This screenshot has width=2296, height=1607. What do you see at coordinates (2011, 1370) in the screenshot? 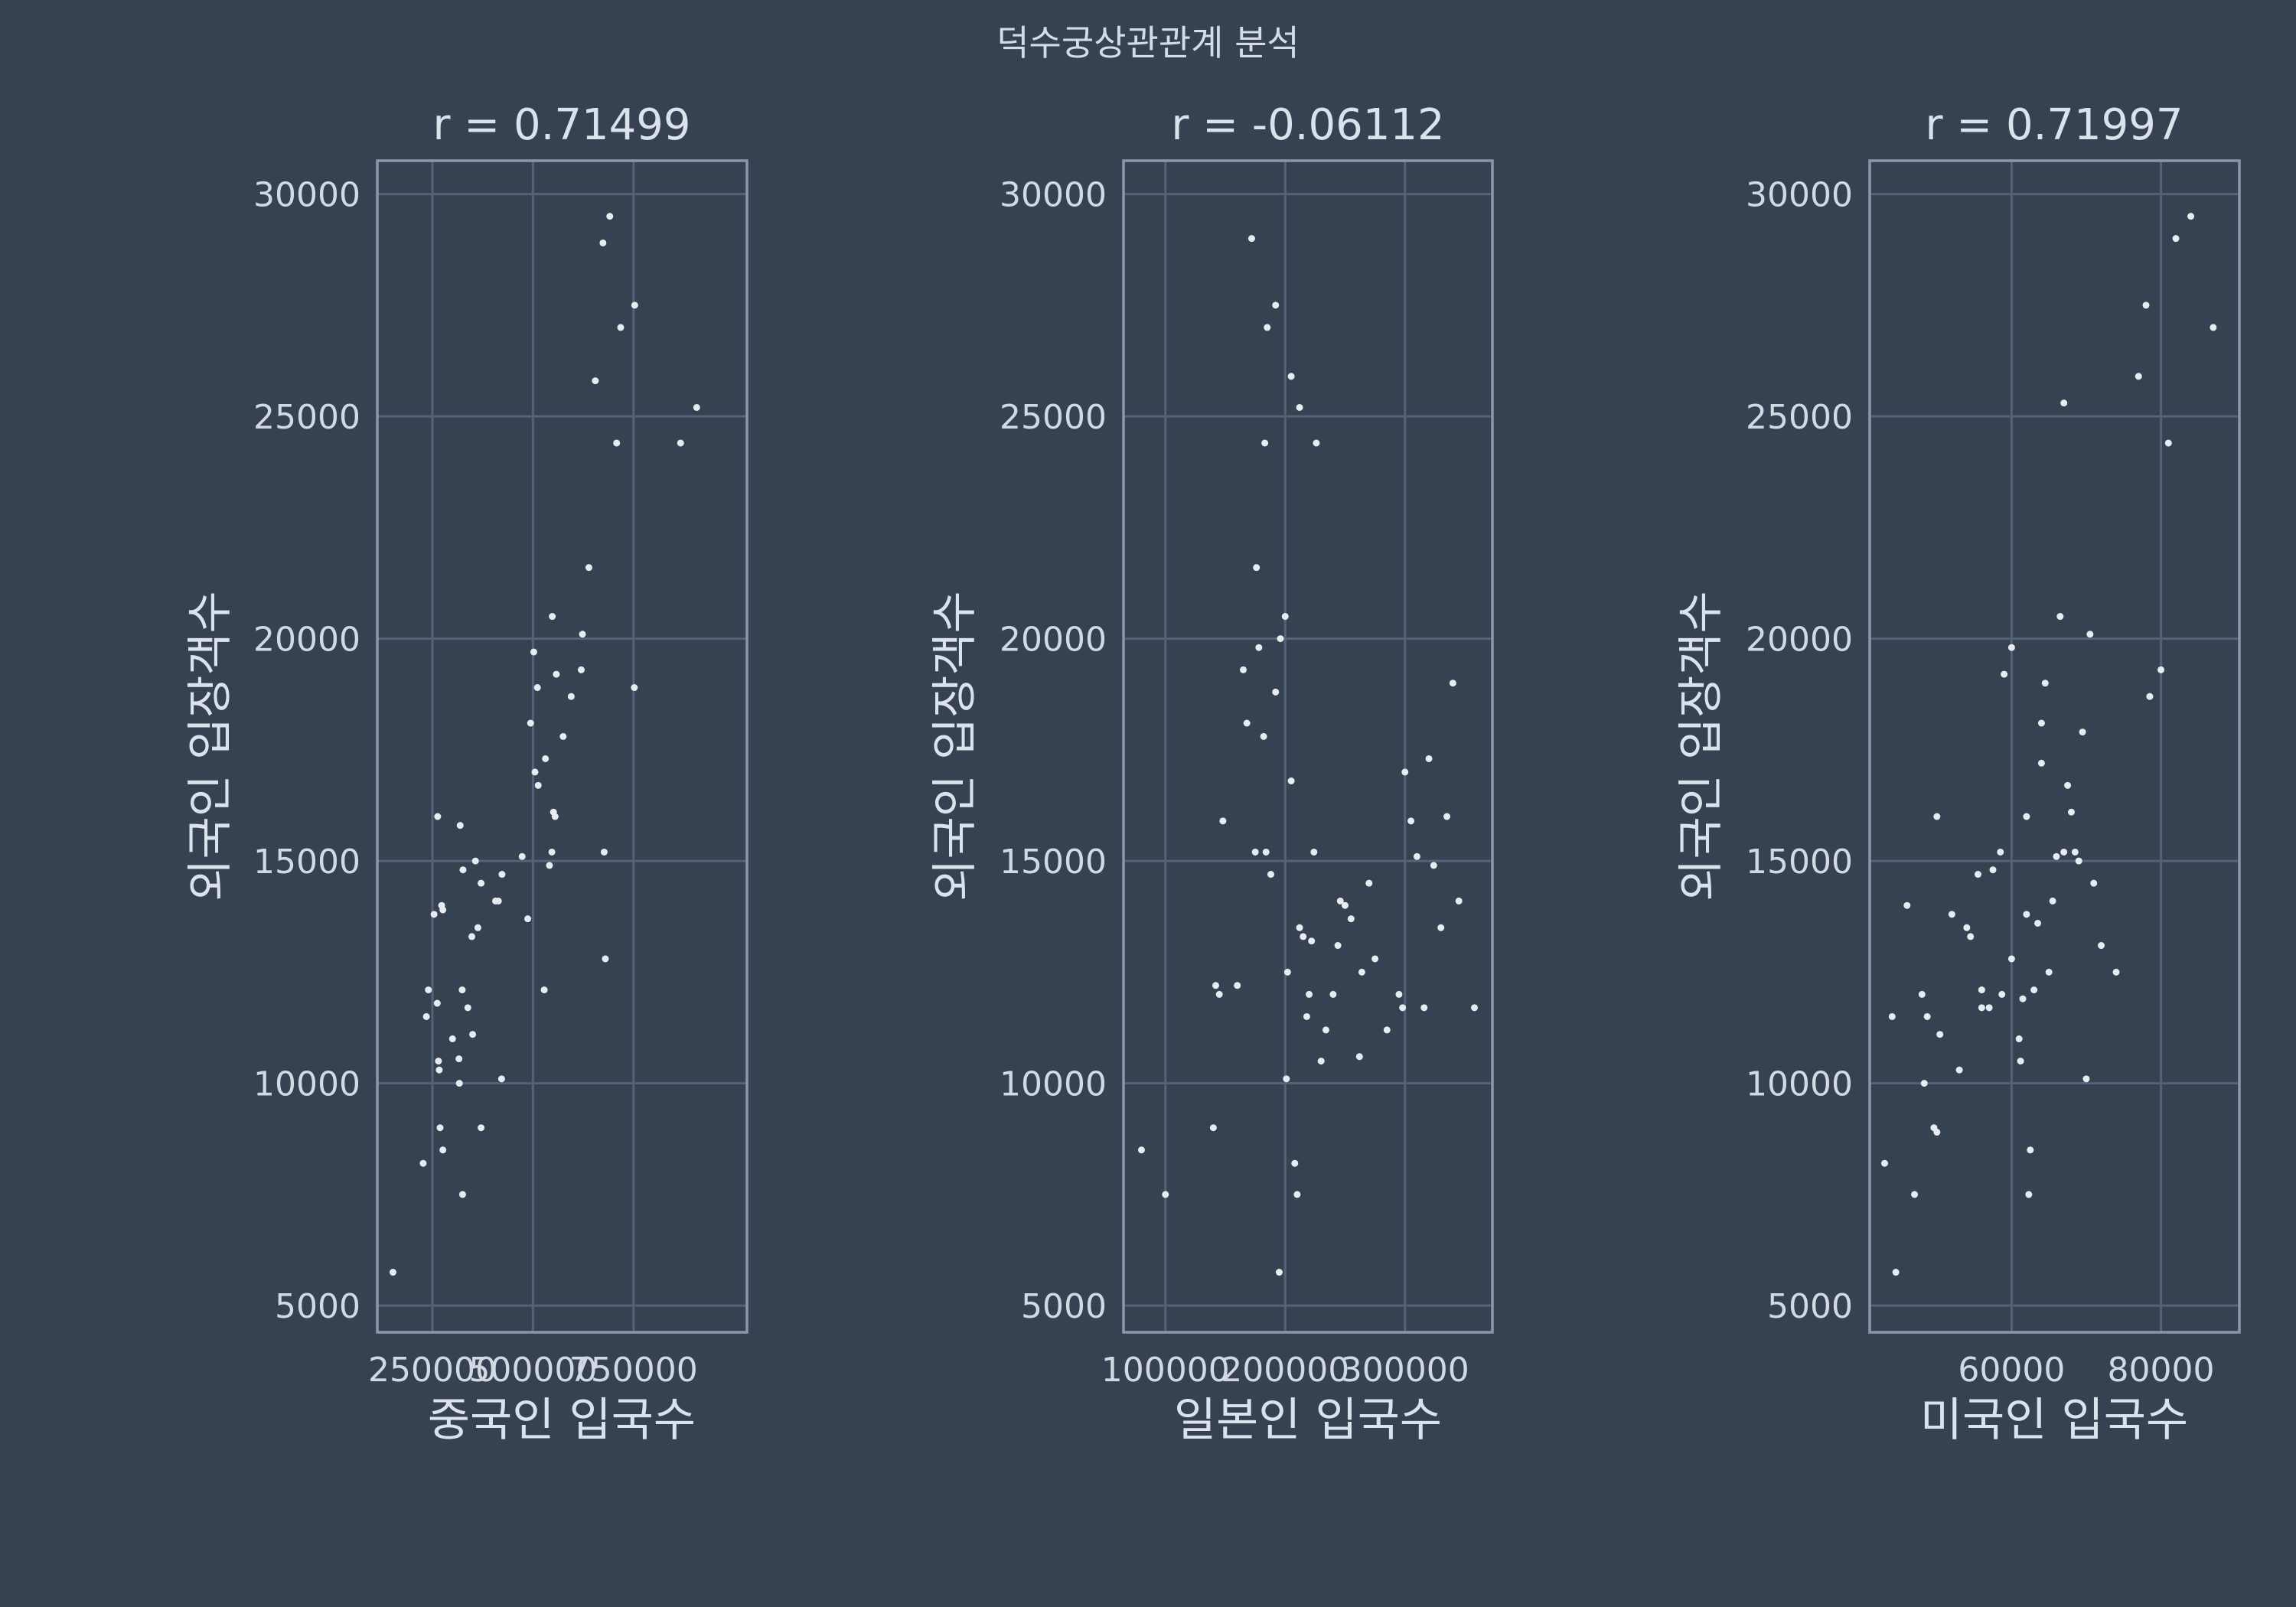
I see `subplot-american-xtick-label: 60000` at bounding box center [2011, 1370].